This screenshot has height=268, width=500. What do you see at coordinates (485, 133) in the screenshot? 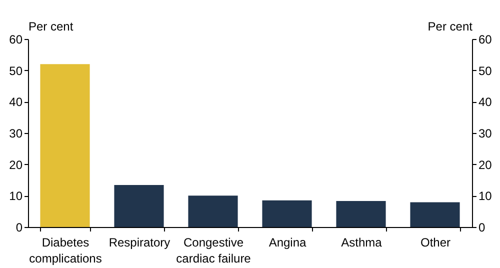
I see `y2-tick-label: 30` at bounding box center [485, 133].